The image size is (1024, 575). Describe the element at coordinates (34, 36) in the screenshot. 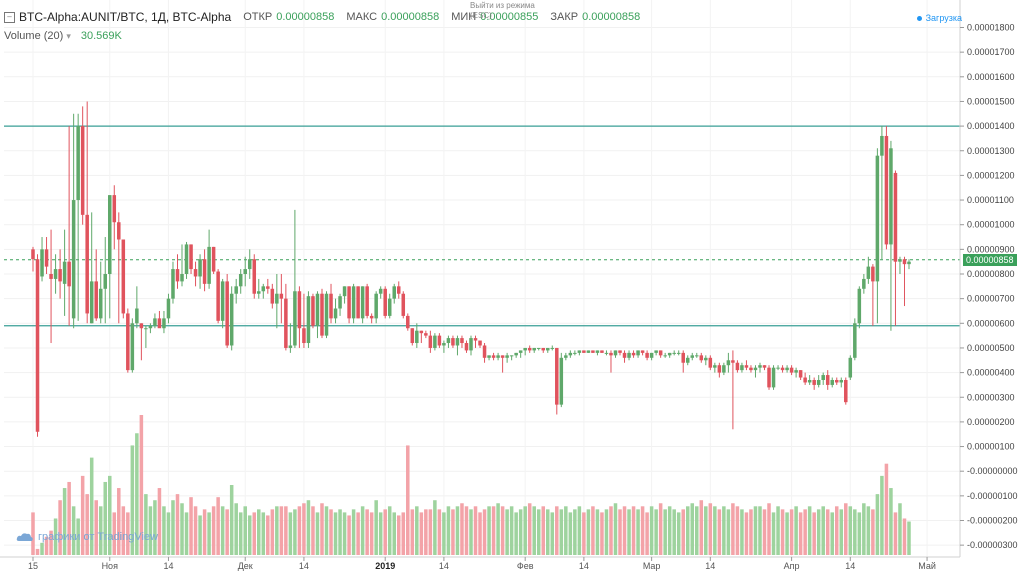

I see `volume-name: Volume (20)` at that location.